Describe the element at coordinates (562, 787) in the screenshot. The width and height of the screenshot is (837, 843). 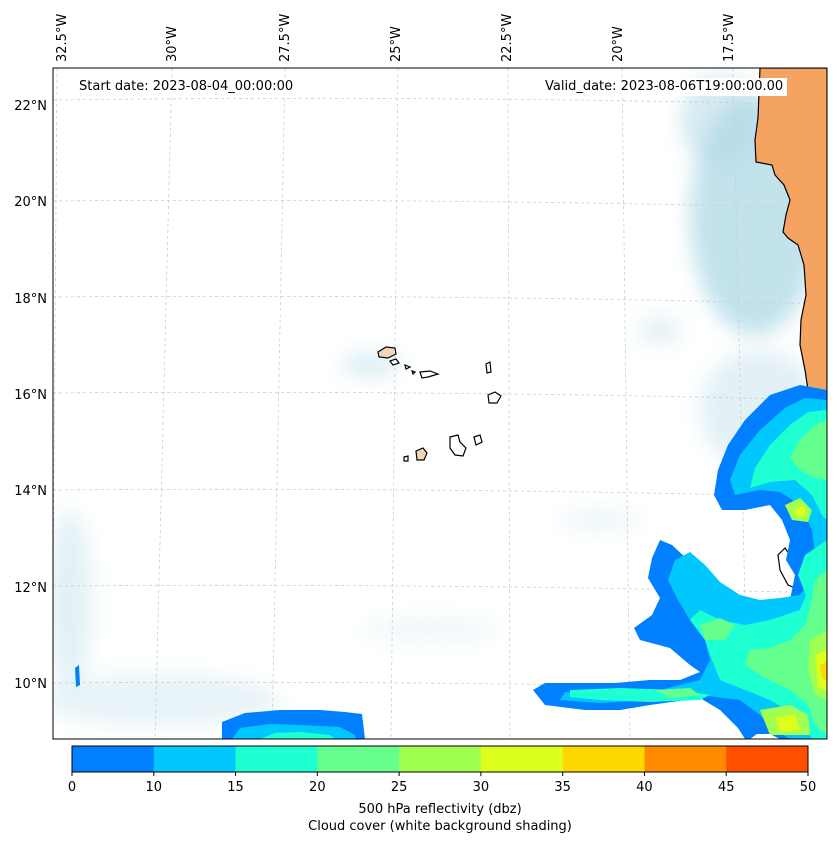
I see `colorbar-tick-label: 35` at that location.